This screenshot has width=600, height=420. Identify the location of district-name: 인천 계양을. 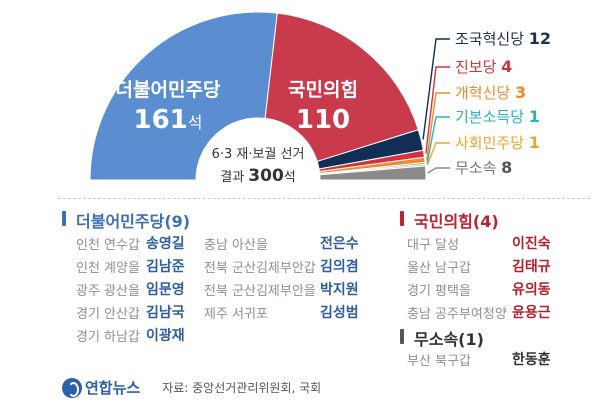
(108, 268).